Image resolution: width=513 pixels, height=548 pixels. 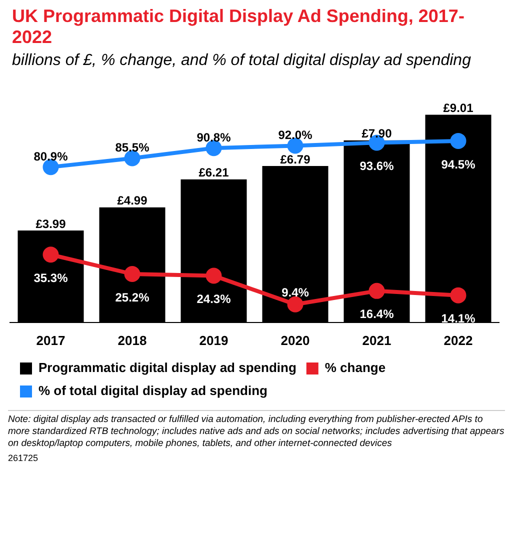 What do you see at coordinates (153, 390) in the screenshot?
I see `legend-label: % of total digital display ad spending` at bounding box center [153, 390].